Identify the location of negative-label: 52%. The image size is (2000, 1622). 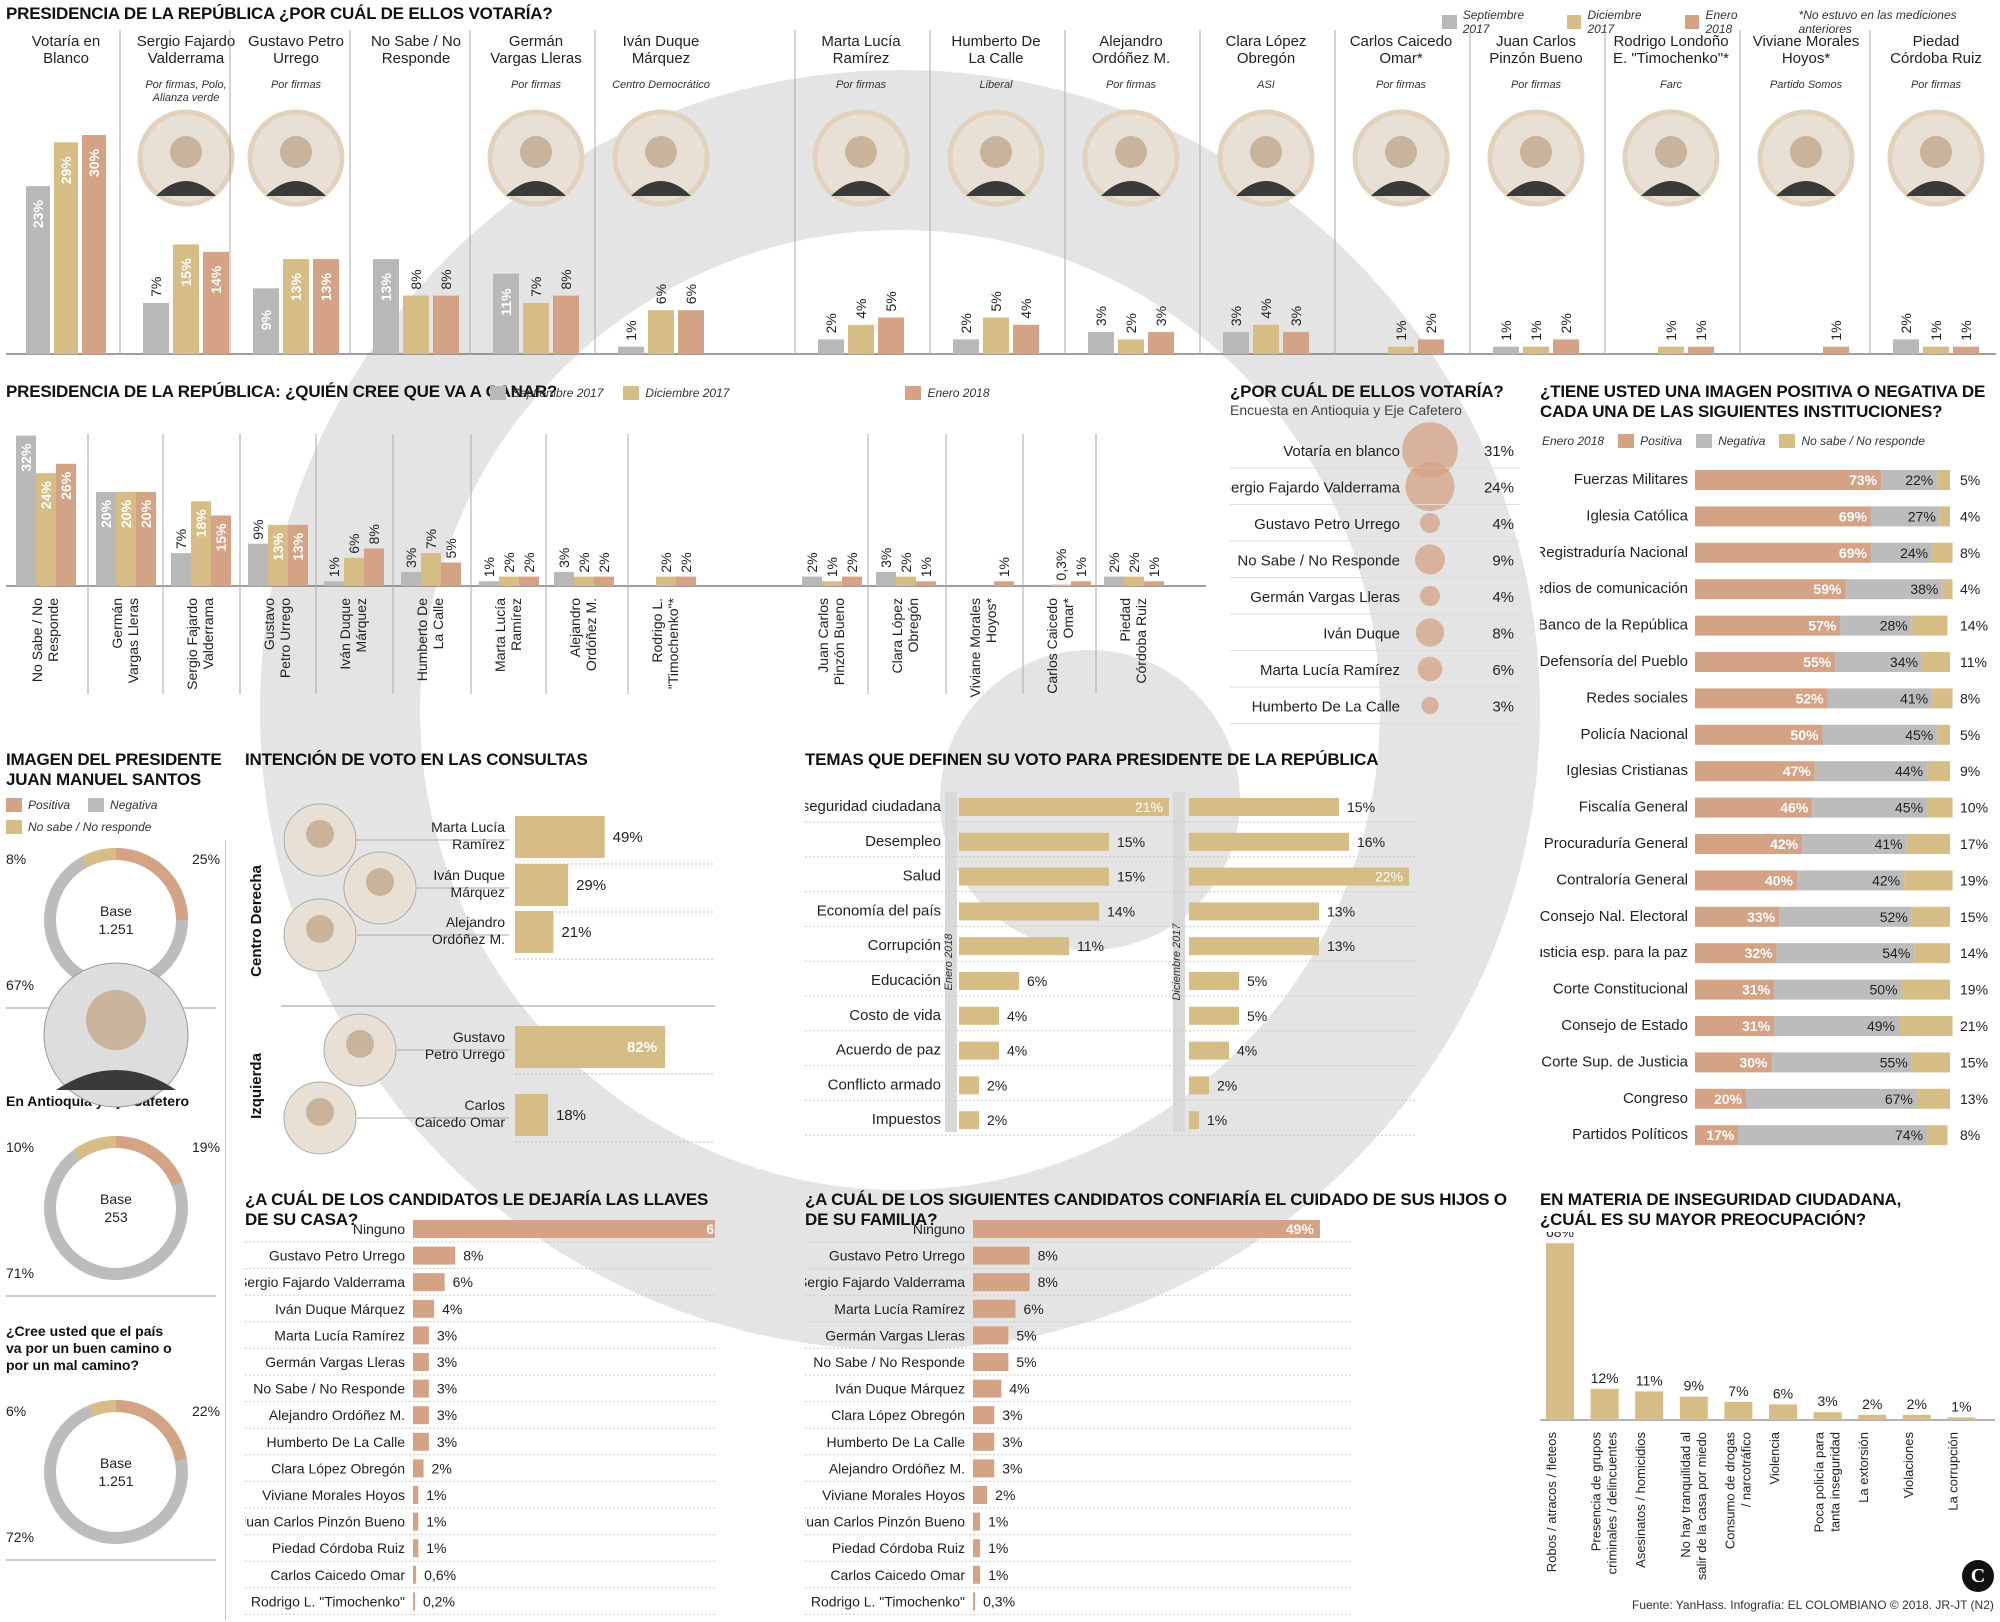
(1894, 917).